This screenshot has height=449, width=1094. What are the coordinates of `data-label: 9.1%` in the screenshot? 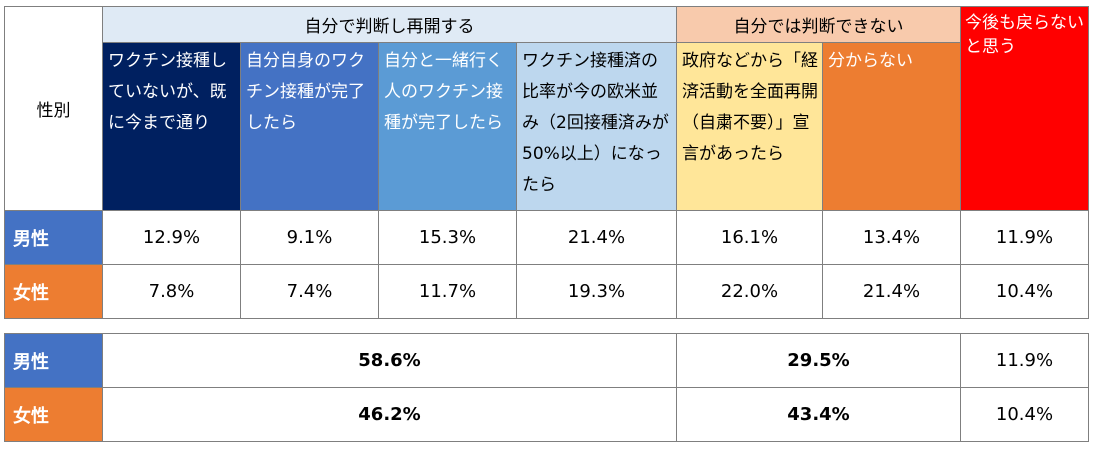 It's located at (309, 237).